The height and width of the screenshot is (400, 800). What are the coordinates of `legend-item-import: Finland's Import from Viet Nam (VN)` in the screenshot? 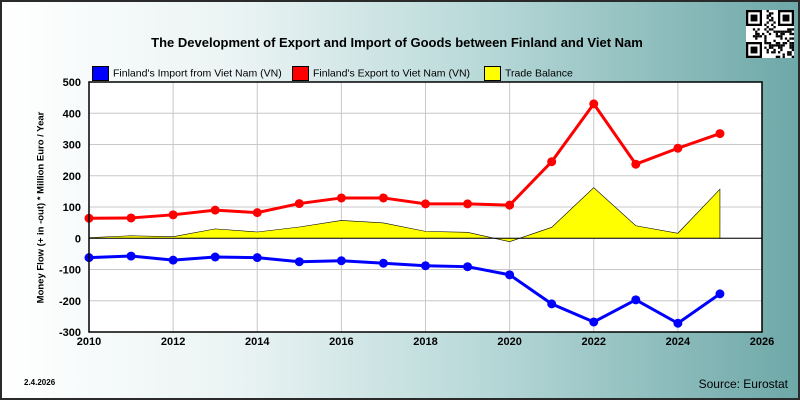 It's located at (187, 73).